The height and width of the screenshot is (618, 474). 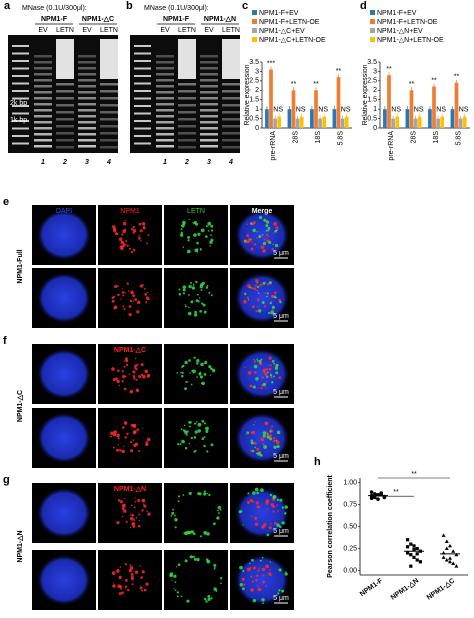 I want to click on x-tick-label: NPM1-F, so click(x=372, y=587).